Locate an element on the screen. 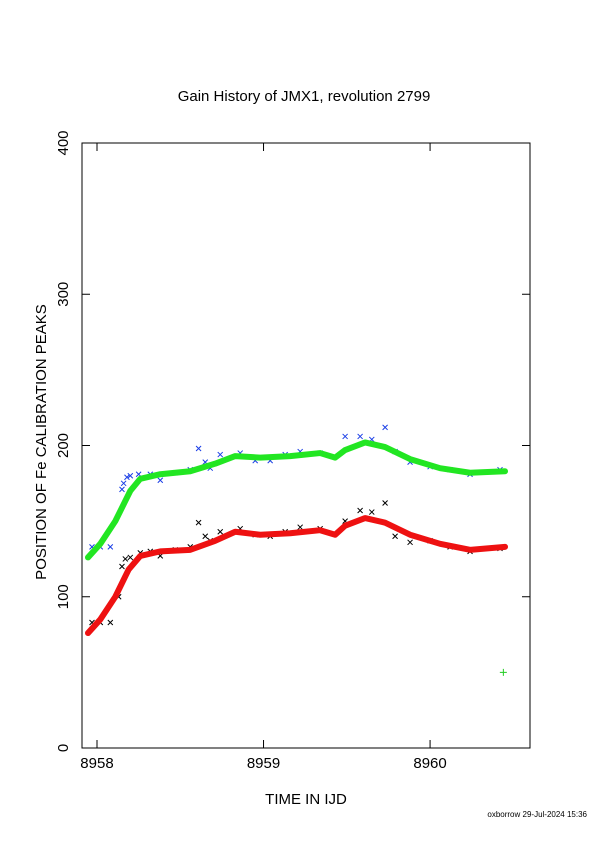 The height and width of the screenshot is (842, 595). x-tick-label: 8960 is located at coordinates (429, 763).